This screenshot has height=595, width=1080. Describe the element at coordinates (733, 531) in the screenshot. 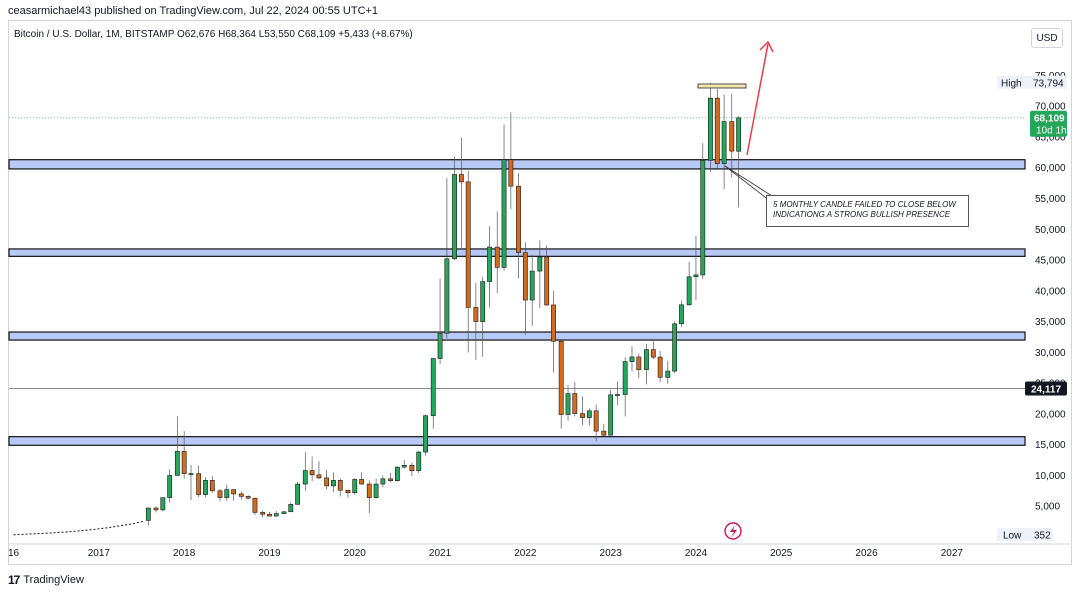

I see `lightning-bolt-icon` at that location.